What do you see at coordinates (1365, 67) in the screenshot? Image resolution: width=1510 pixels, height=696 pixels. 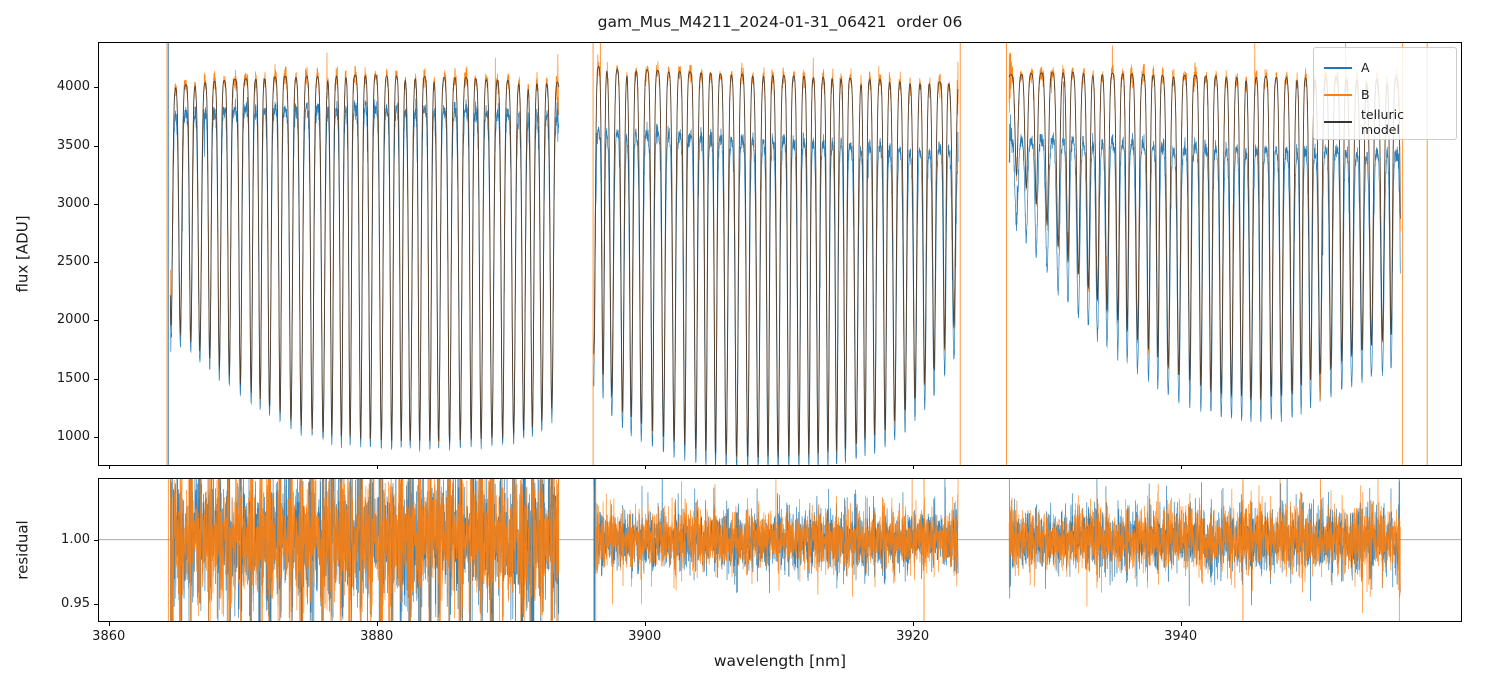 I see `legend-label: A` at bounding box center [1365, 67].